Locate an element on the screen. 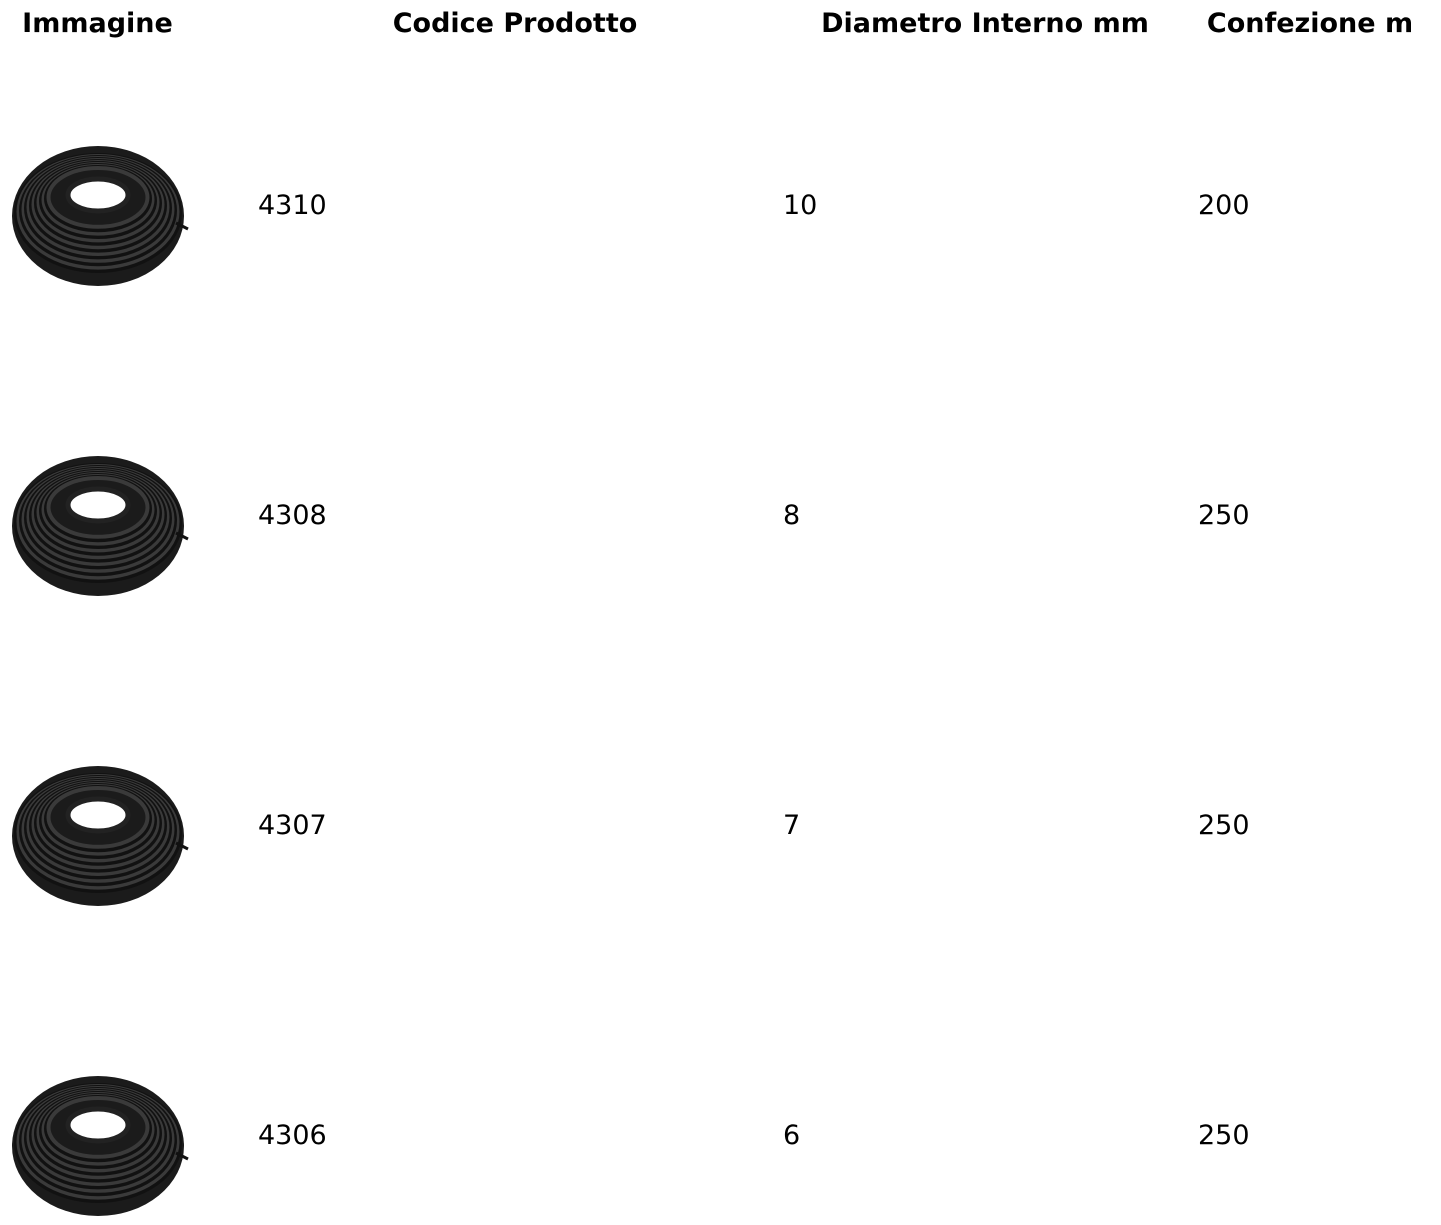 The height and width of the screenshot is (1225, 1441). table-cell: 8 is located at coordinates (792, 515).